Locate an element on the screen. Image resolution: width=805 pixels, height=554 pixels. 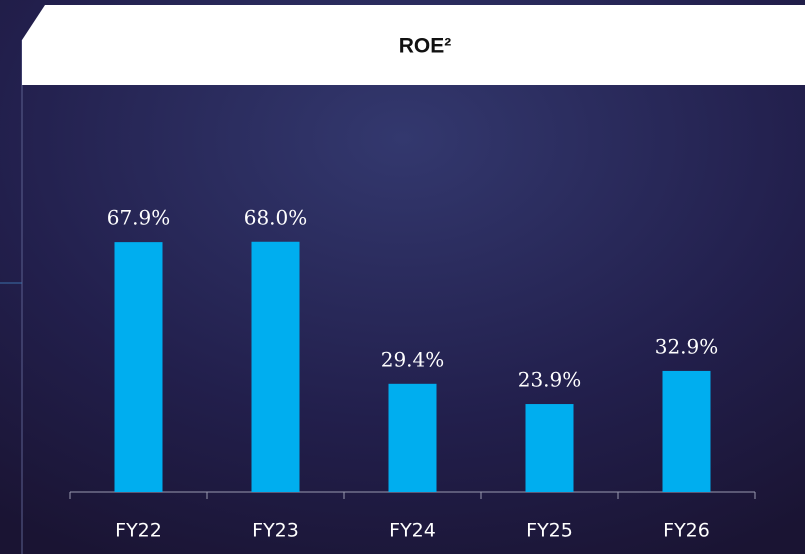
data-label: 23.9% is located at coordinates (550, 380).